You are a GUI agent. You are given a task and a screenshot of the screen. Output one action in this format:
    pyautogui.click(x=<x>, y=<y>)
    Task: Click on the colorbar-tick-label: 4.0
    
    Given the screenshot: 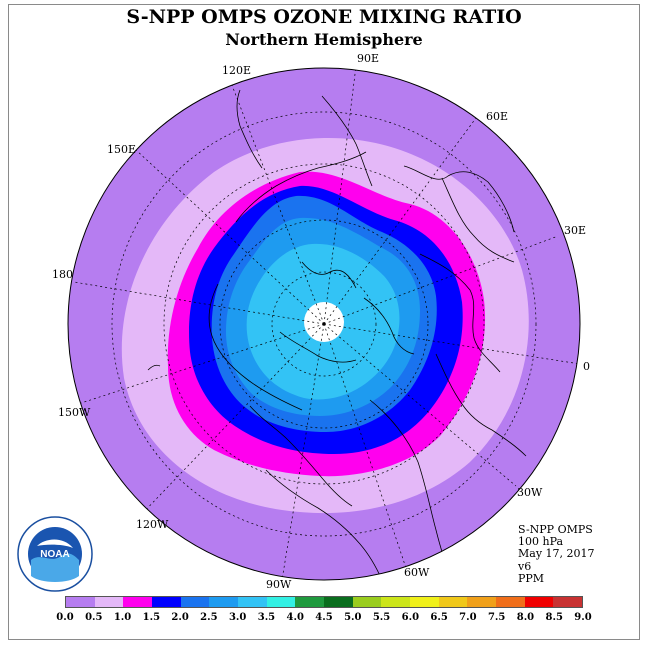 What is the action you would take?
    pyautogui.click(x=295, y=617)
    